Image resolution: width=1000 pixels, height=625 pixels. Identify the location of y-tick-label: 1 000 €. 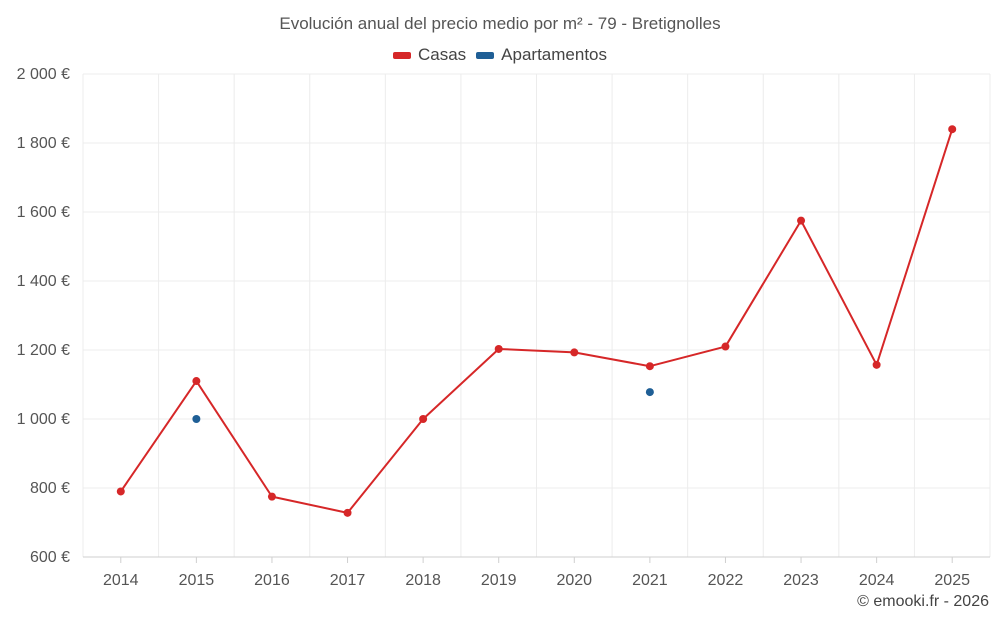
(43, 419).